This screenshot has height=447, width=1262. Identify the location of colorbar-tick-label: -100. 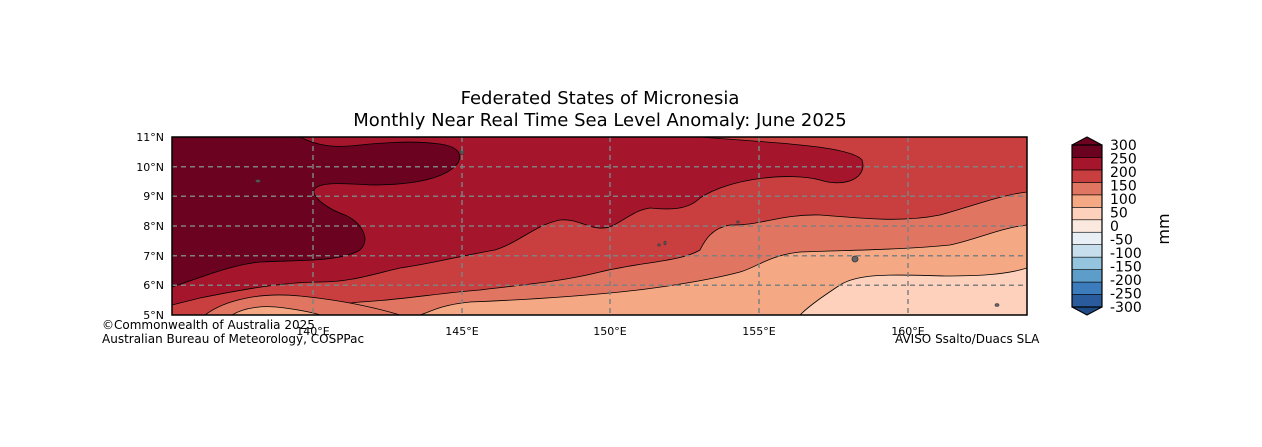
(1126, 254).